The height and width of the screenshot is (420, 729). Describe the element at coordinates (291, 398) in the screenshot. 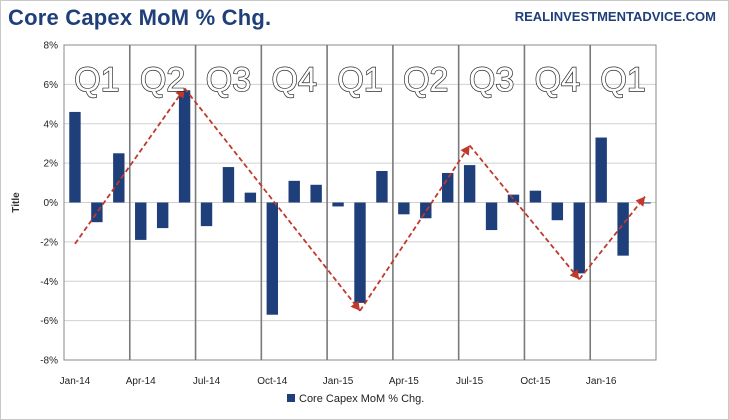

I see `legend-swatch` at that location.